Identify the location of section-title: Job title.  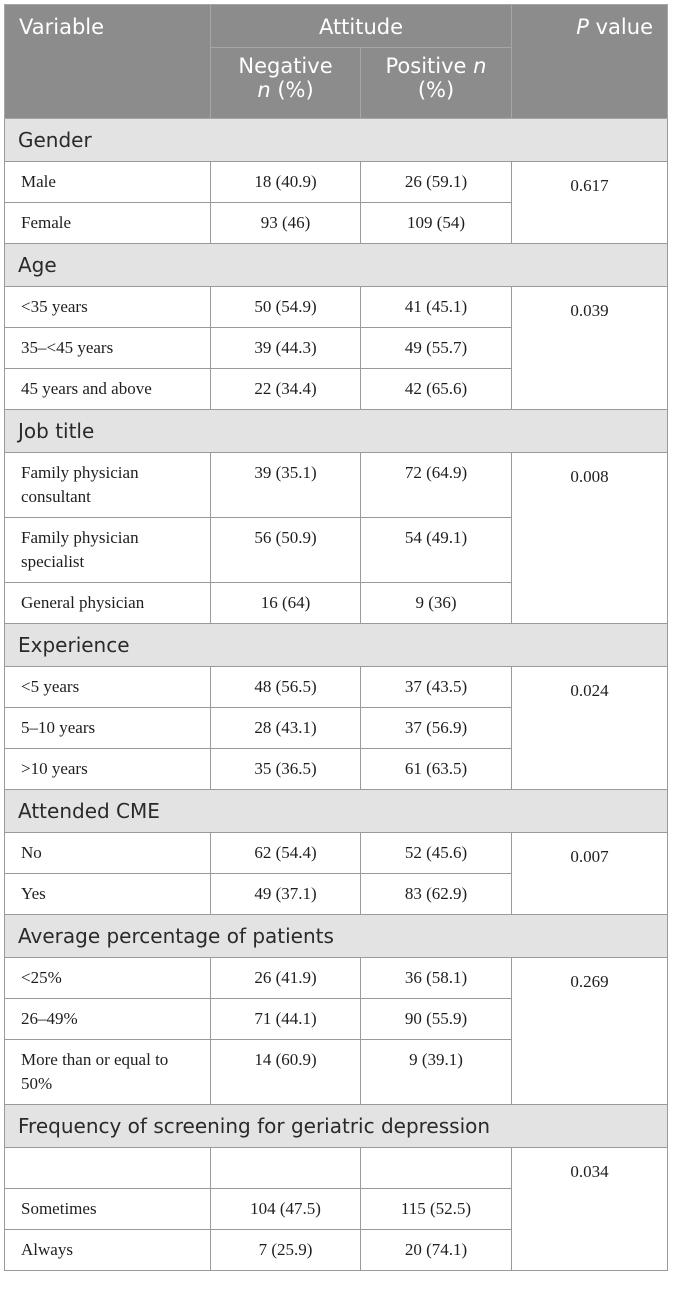
(336, 431).